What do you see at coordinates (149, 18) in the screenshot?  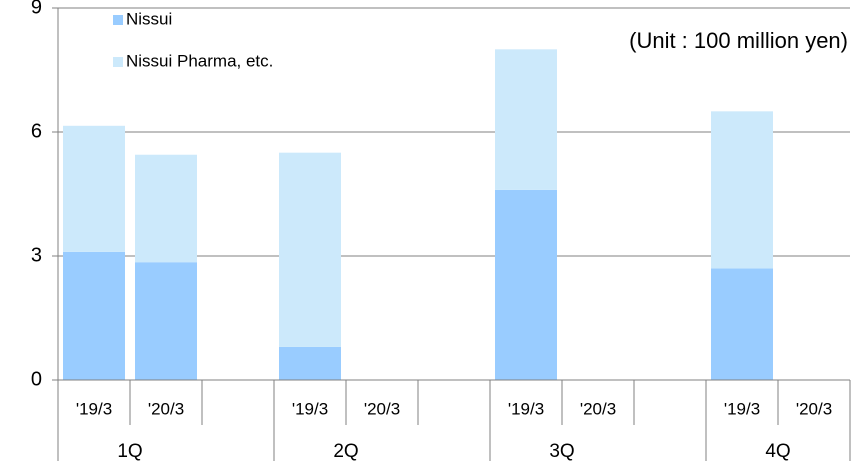 I see `legend-label: Nissui` at bounding box center [149, 18].